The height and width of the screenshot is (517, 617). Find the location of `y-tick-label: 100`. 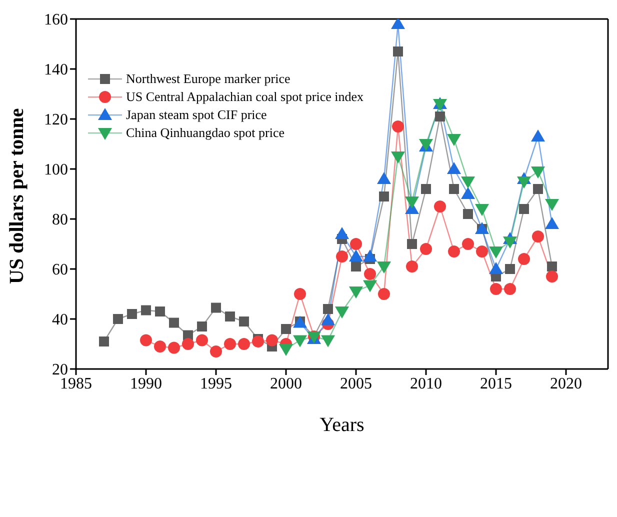

y-tick-label: 100 is located at coordinates (56, 170).